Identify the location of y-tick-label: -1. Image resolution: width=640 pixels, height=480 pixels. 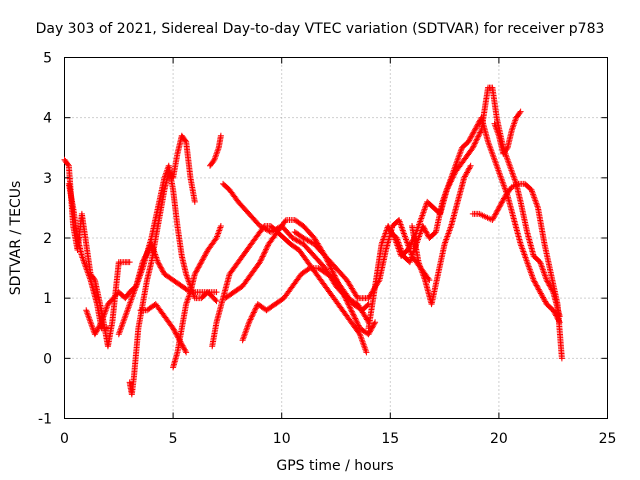
(45, 420).